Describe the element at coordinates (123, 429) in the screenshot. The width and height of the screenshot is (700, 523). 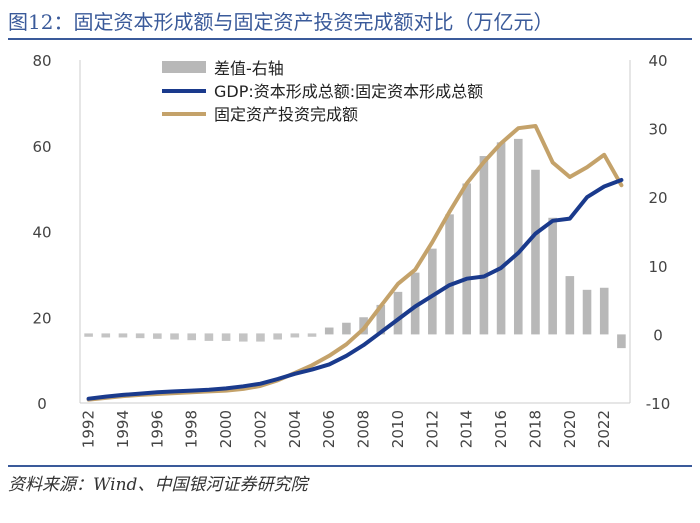
I see `x-tick-label: 1994` at that location.